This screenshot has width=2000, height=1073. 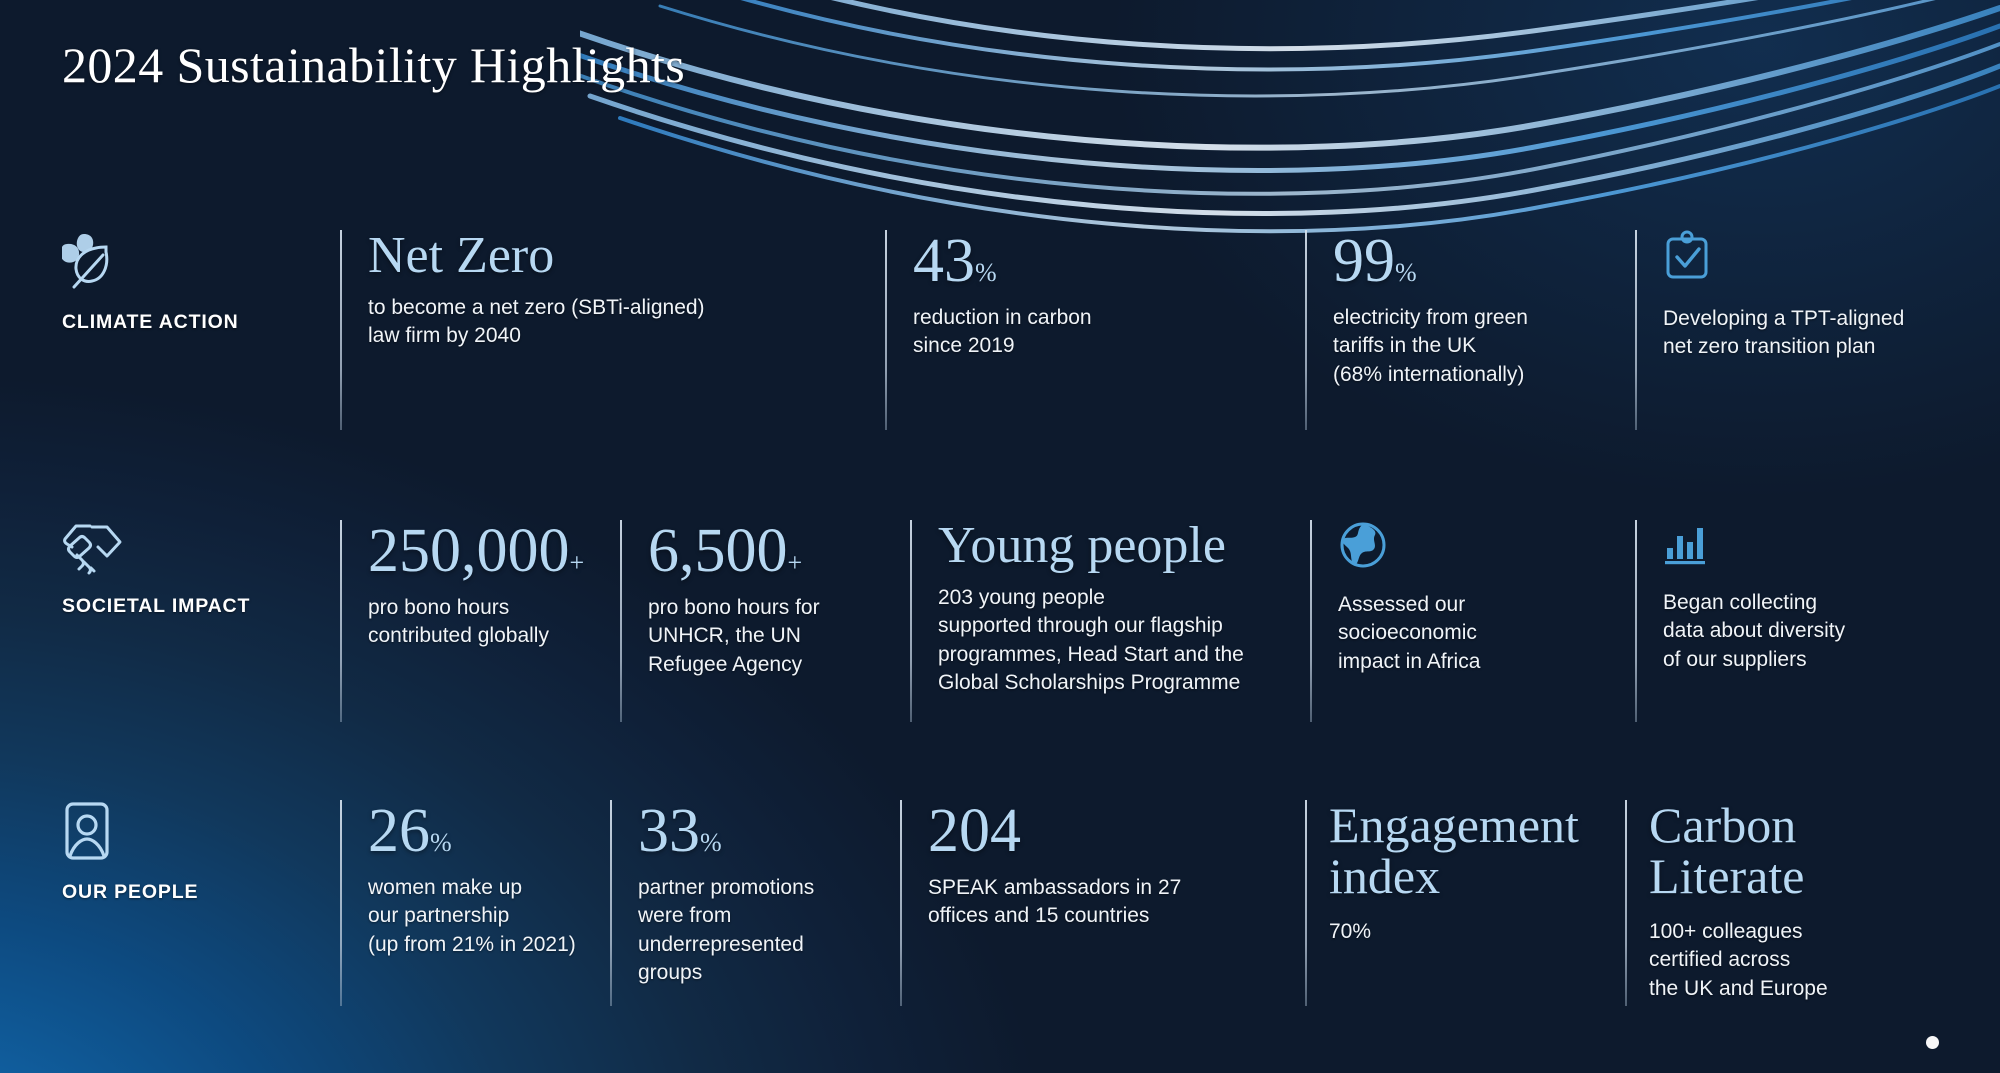 I want to click on globe-icon, so click(x=1486, y=547).